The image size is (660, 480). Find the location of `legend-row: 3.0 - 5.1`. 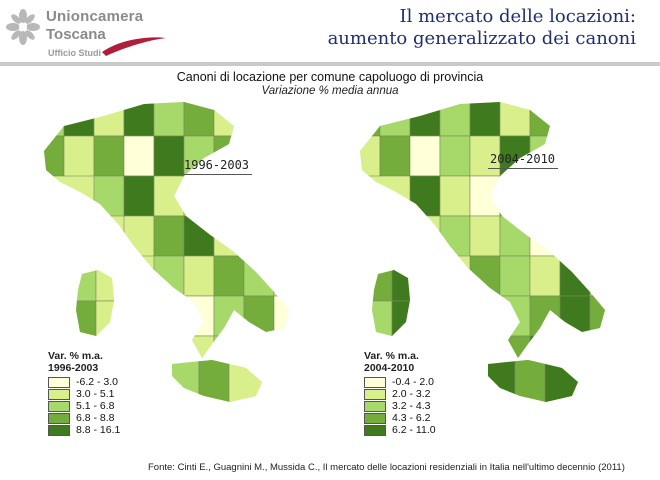

legend-row: 3.0 - 5.1 is located at coordinates (81, 394).